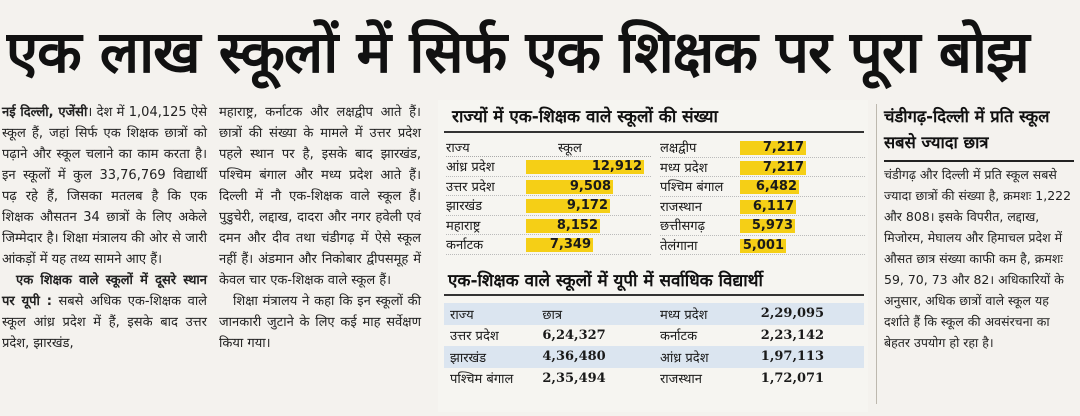 Image resolution: width=1080 pixels, height=416 pixels. I want to click on table-row: झारखंड 4,36,480 आंध्र प्रदेश 1,97,113, so click(654, 357).